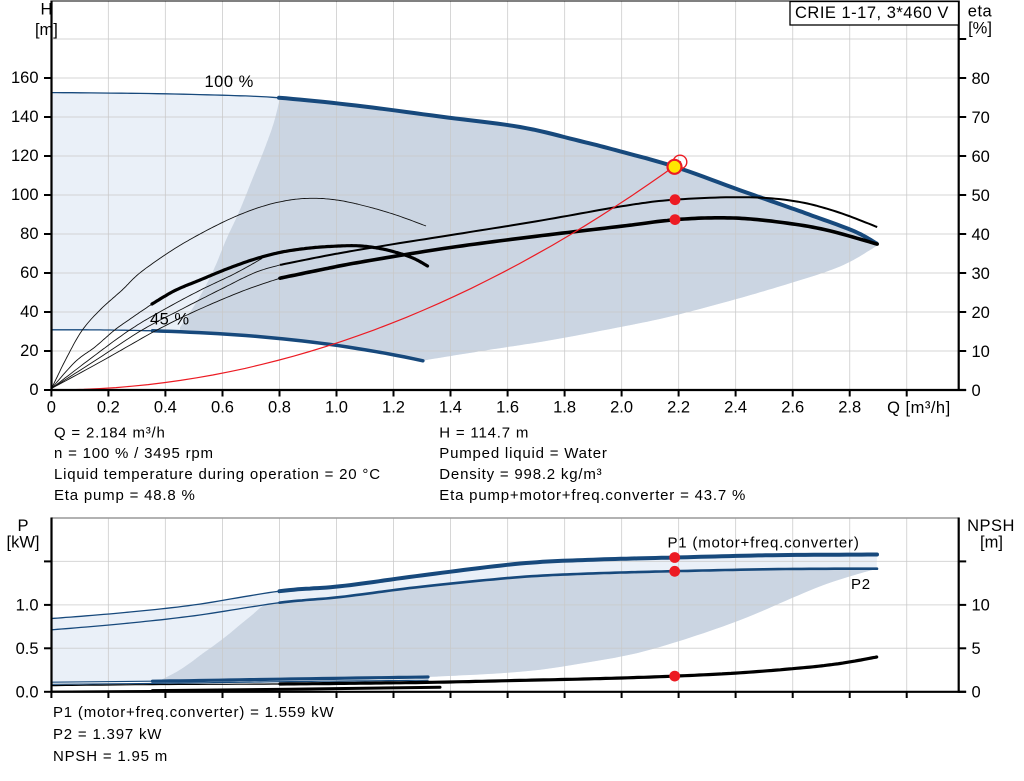 This screenshot has width=1024, height=781. Describe the element at coordinates (27, 649) in the screenshot. I see `svg-text: 0.5` at that location.